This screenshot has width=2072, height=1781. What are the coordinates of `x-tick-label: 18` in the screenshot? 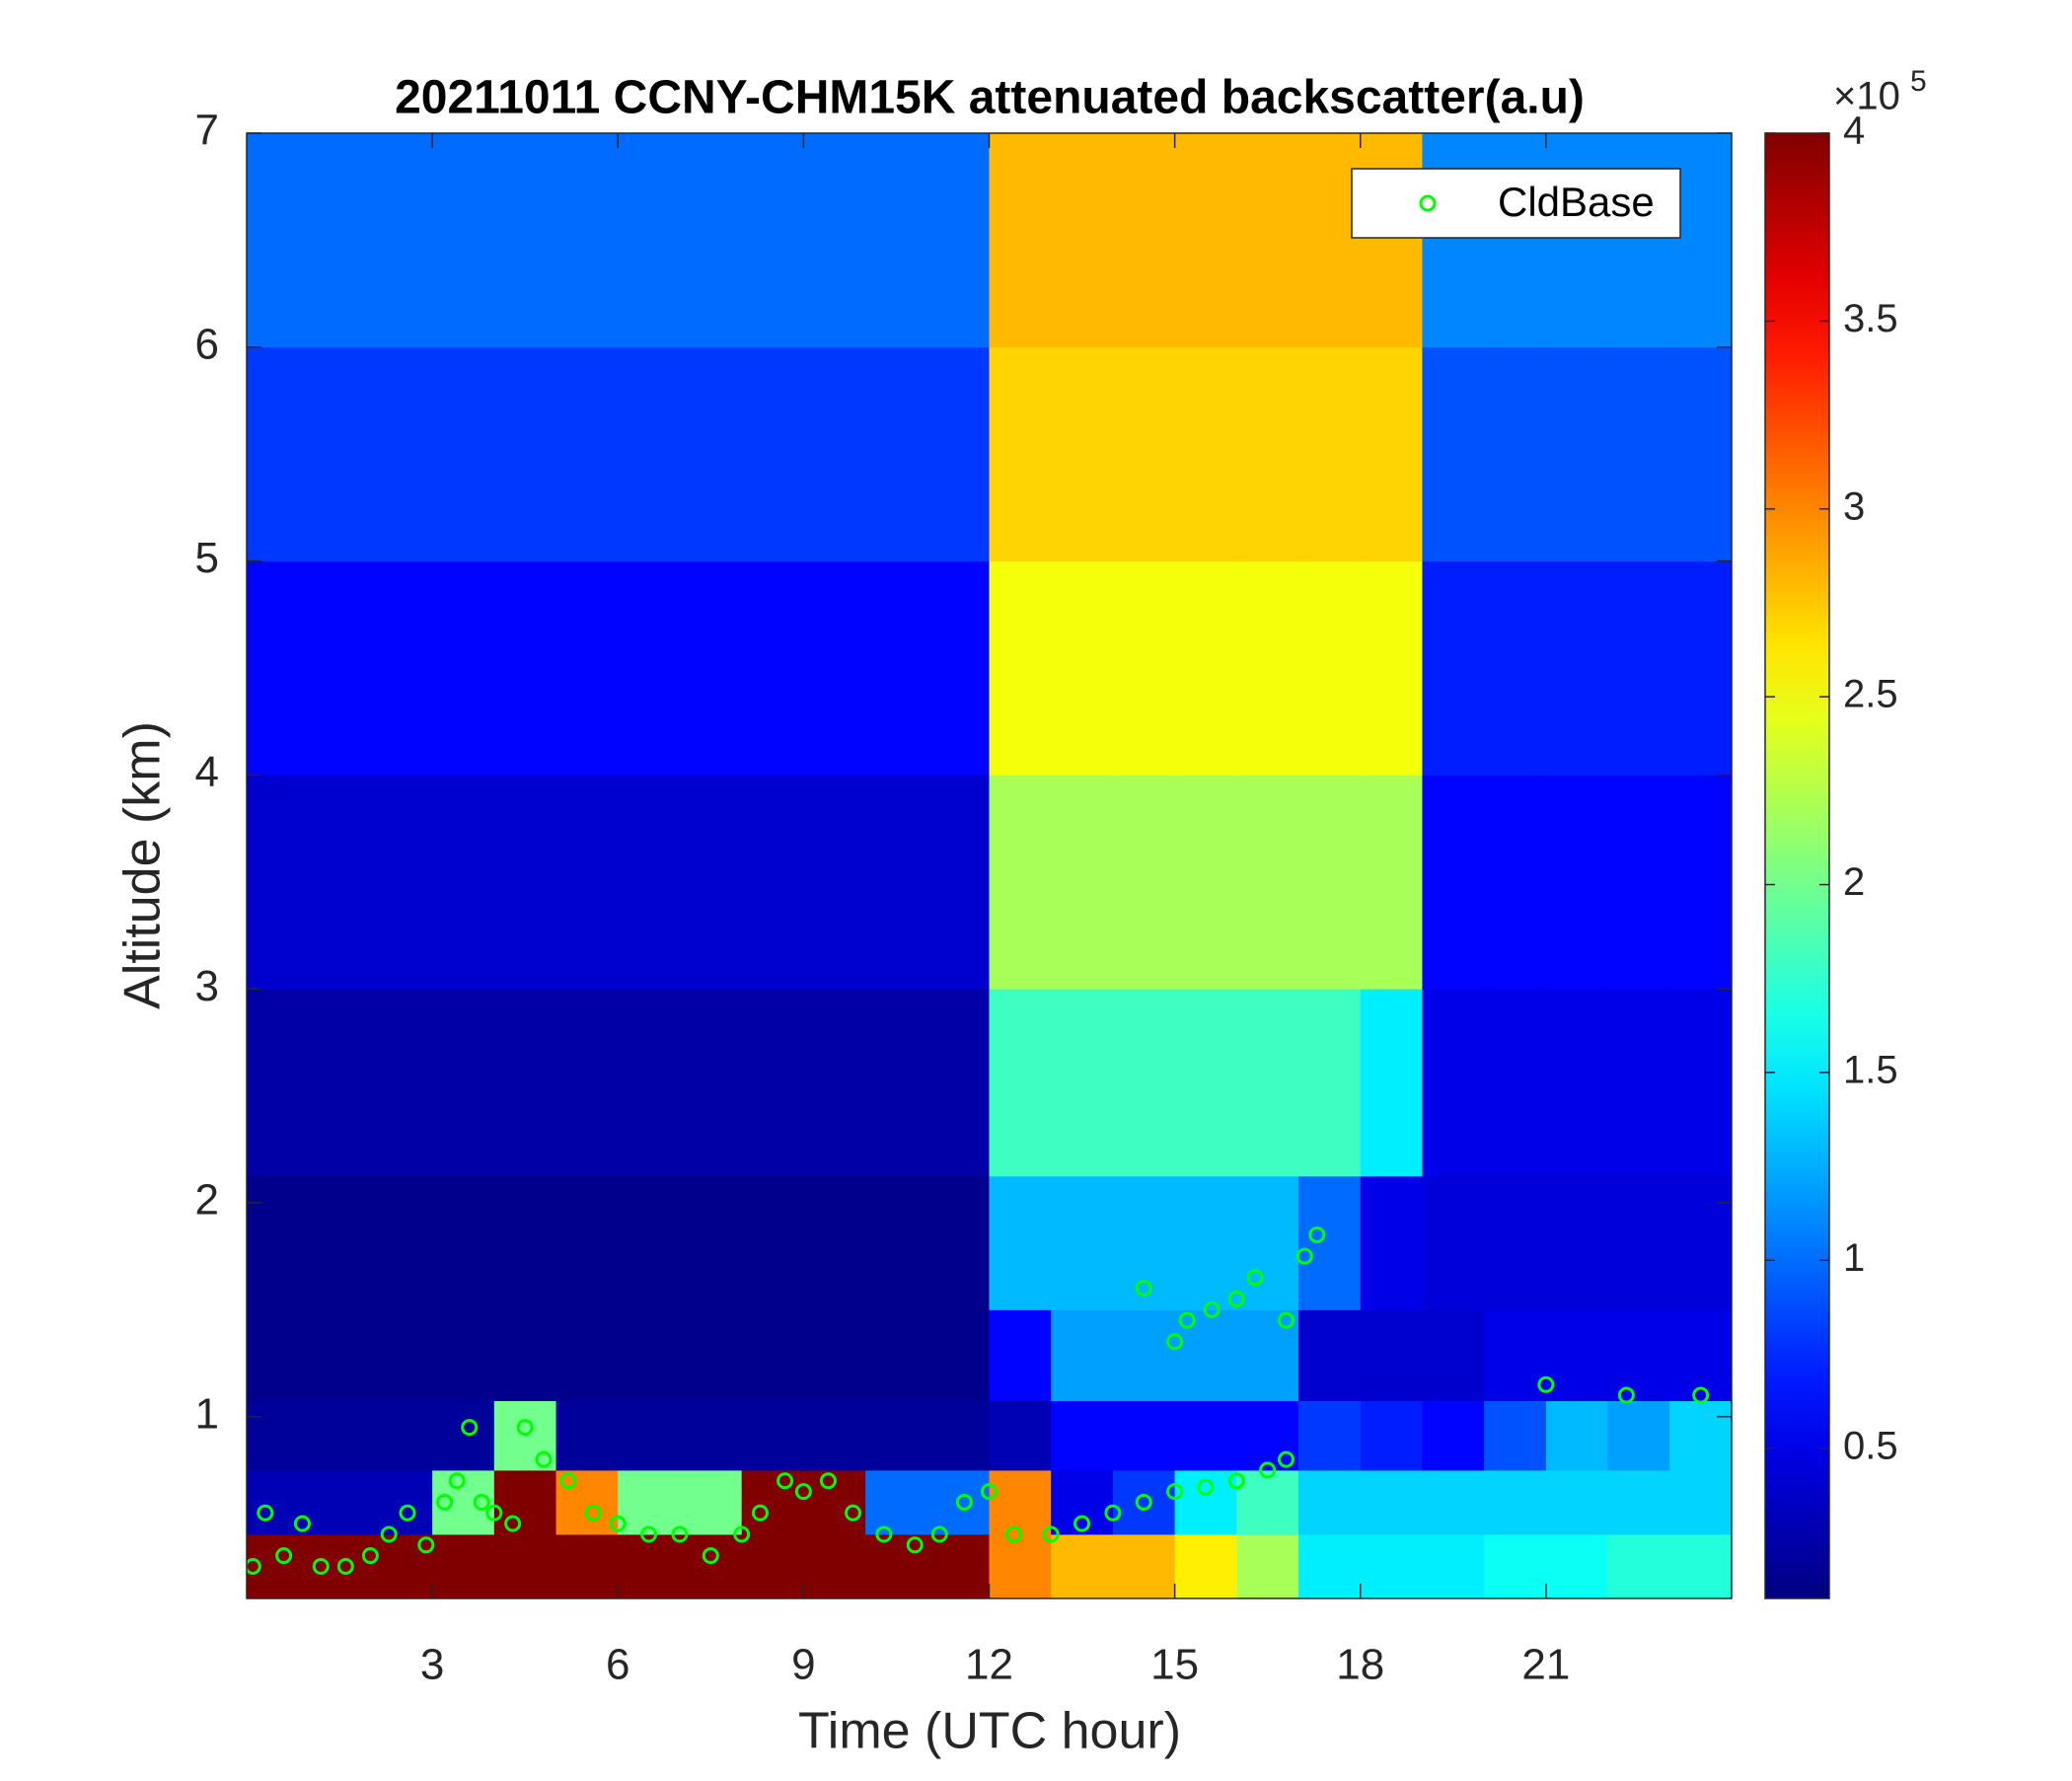 It's located at (1360, 1665).